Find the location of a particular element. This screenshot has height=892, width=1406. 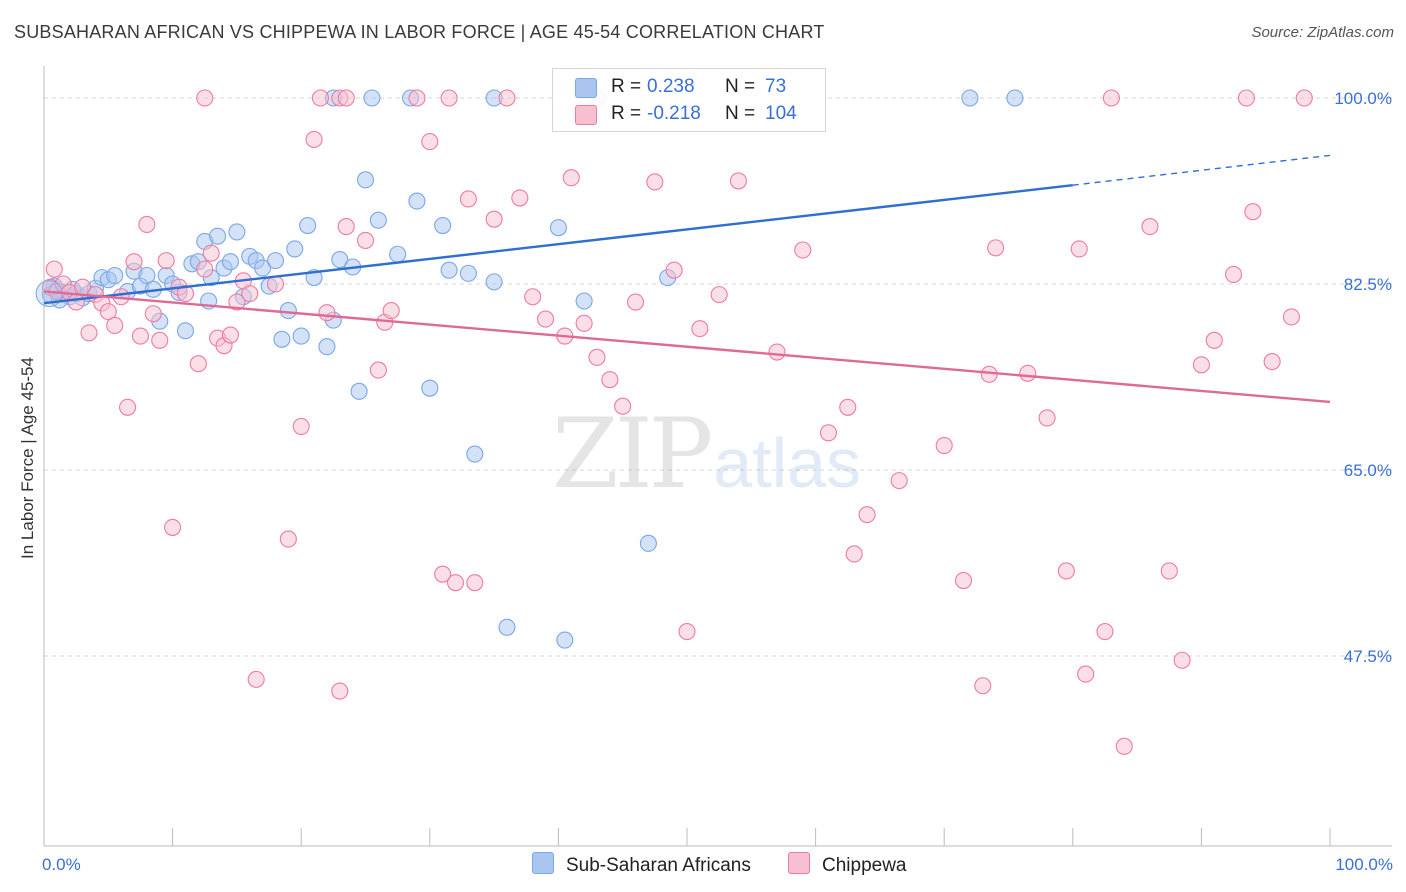

stats-row-subsaharan: R = 0.238 N = 73 is located at coordinates (689, 88).